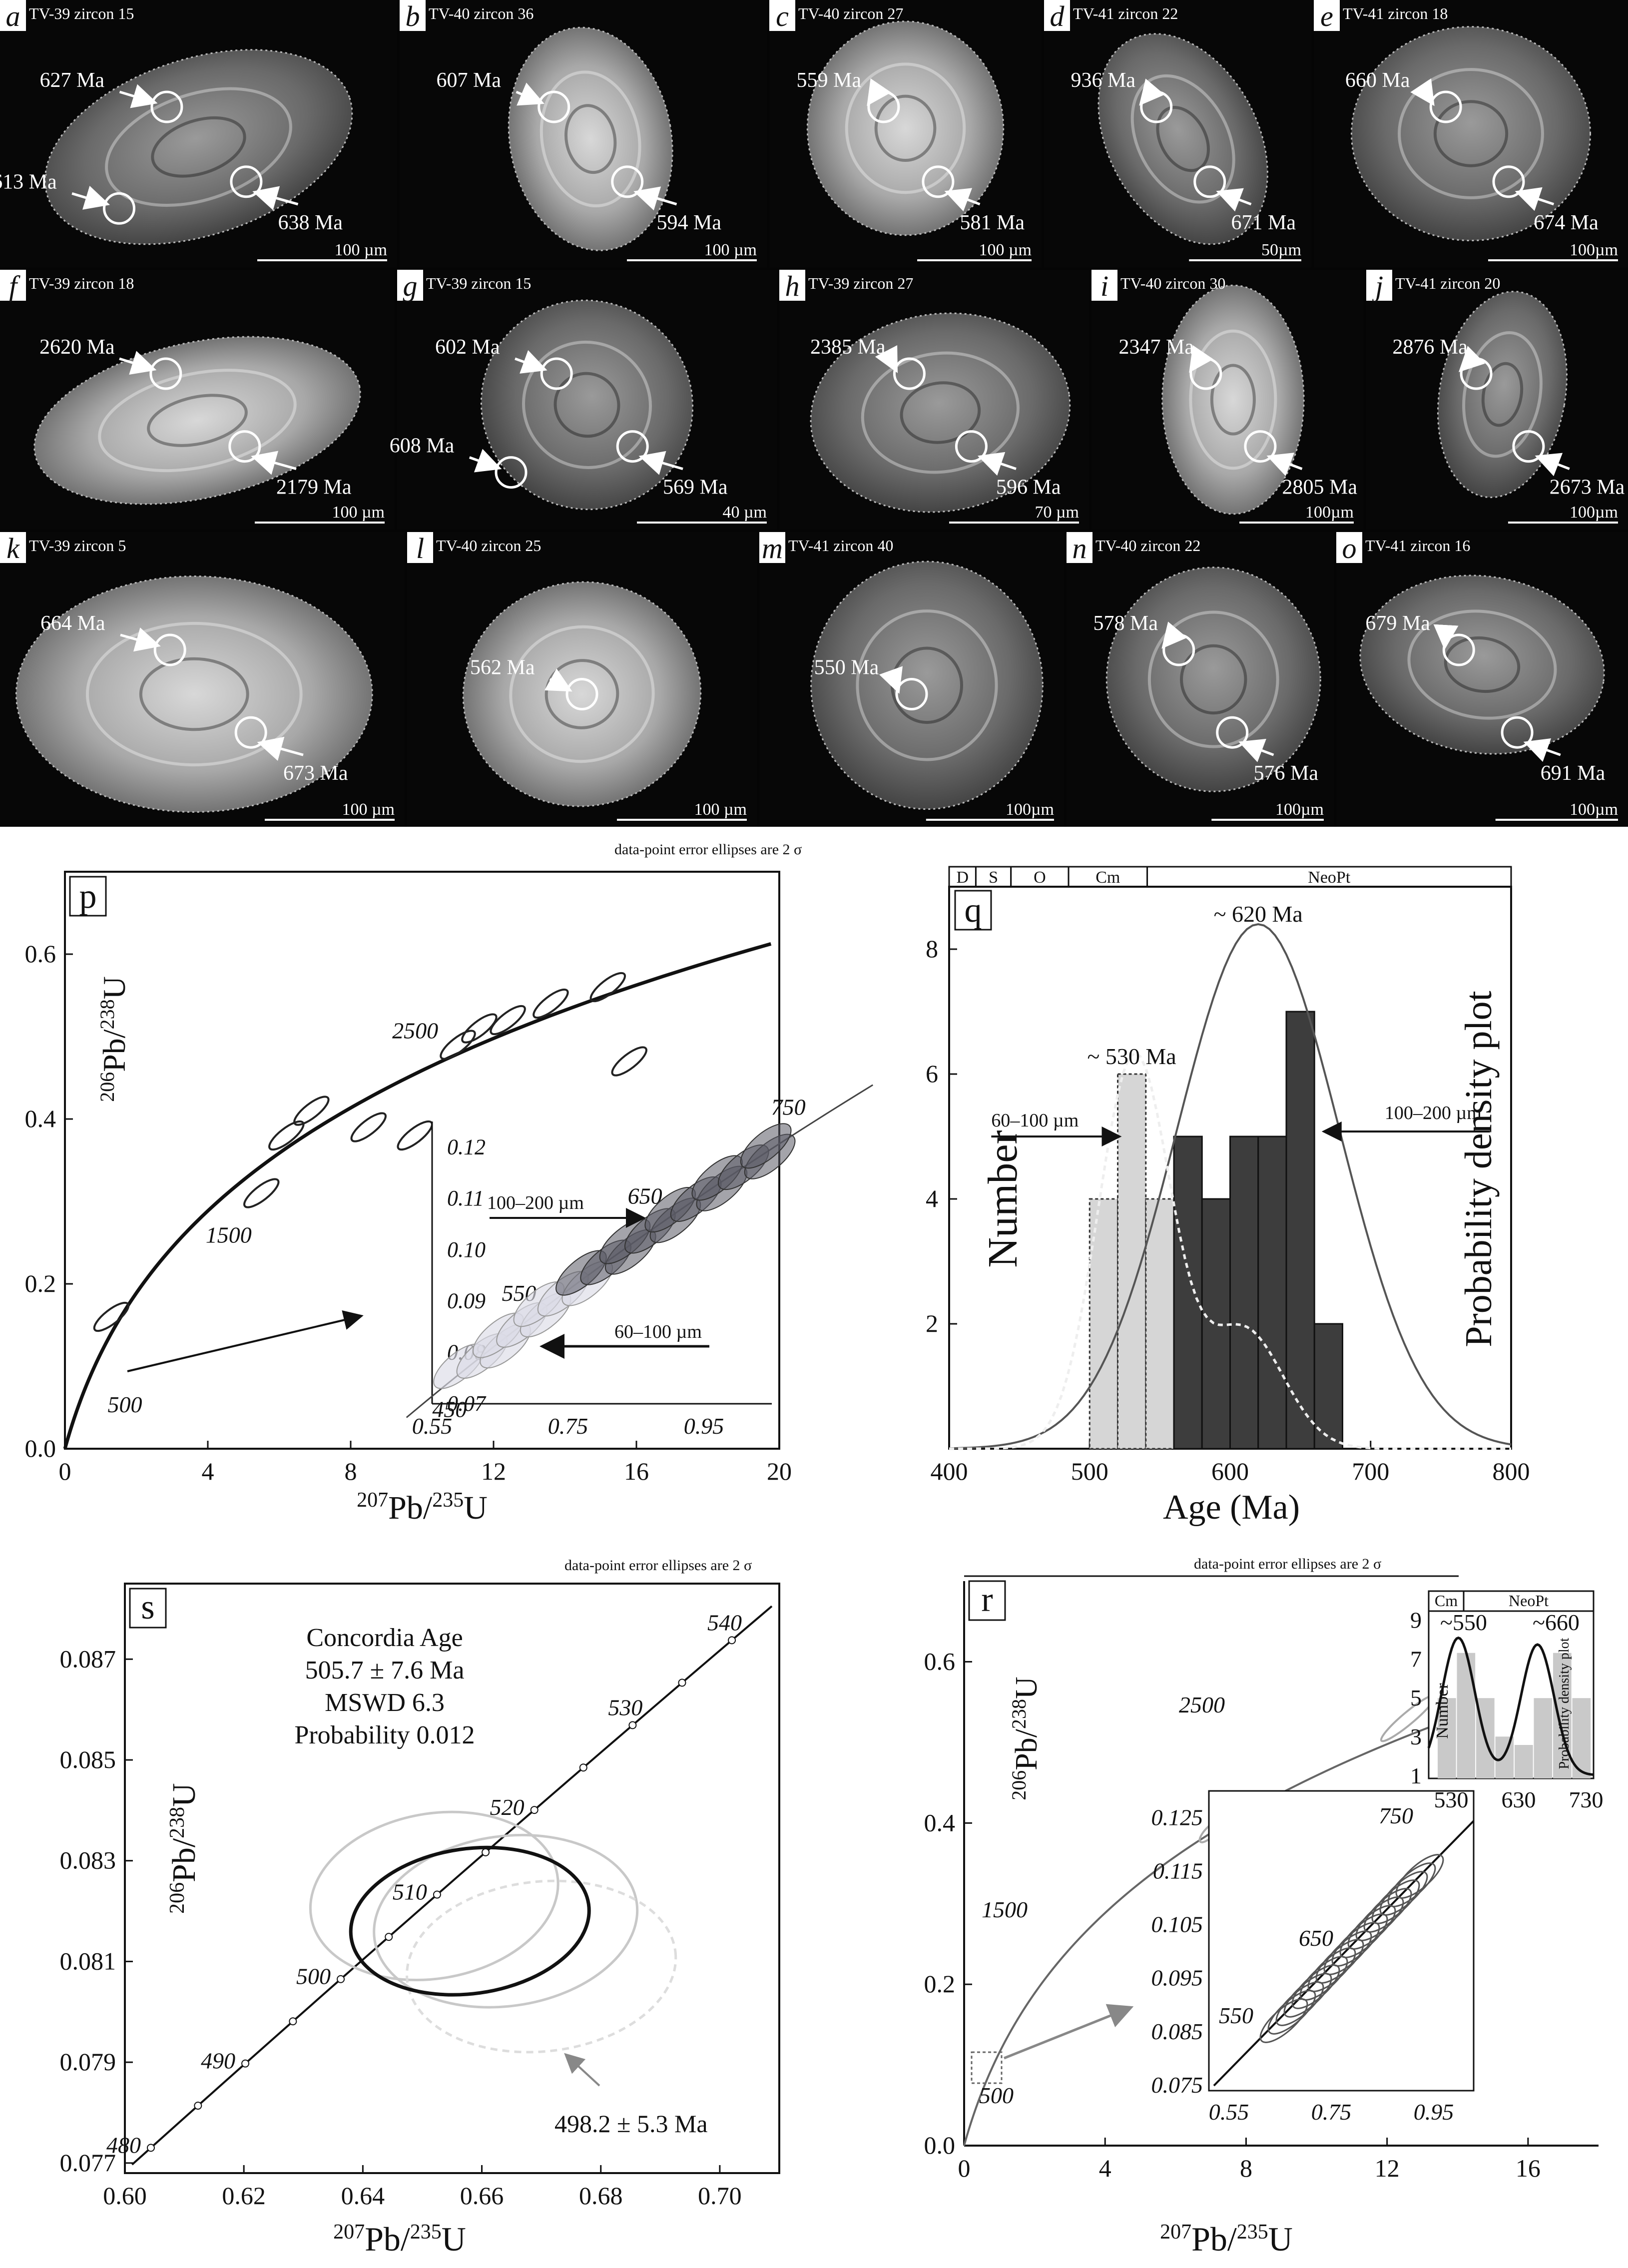  I want to click on spot-age-label: 559 Ma, so click(830, 80).